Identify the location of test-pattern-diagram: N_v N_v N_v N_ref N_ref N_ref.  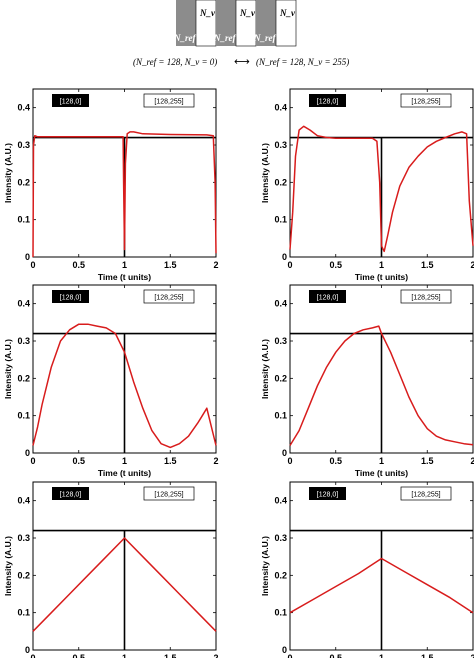
(235, 23).